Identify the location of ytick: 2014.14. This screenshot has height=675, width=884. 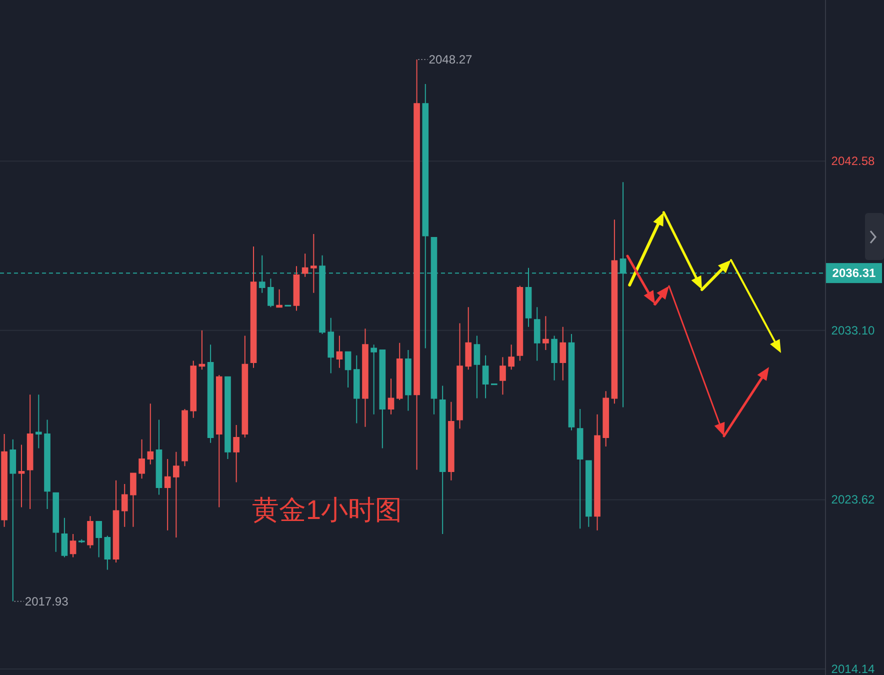
(853, 668).